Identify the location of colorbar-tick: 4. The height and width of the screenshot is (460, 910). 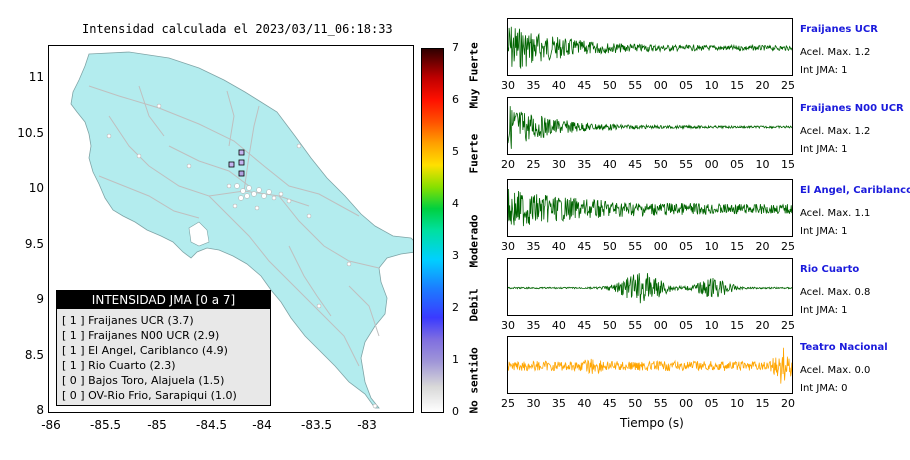
(455, 203).